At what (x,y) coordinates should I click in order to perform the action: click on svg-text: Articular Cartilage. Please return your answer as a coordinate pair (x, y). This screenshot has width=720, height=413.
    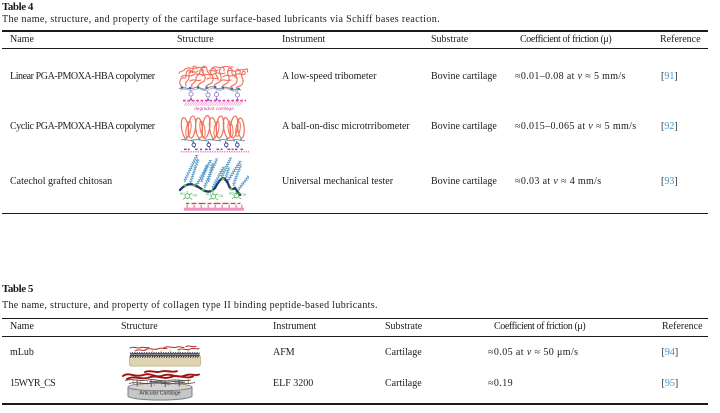
    Looking at the image, I should click on (159, 394).